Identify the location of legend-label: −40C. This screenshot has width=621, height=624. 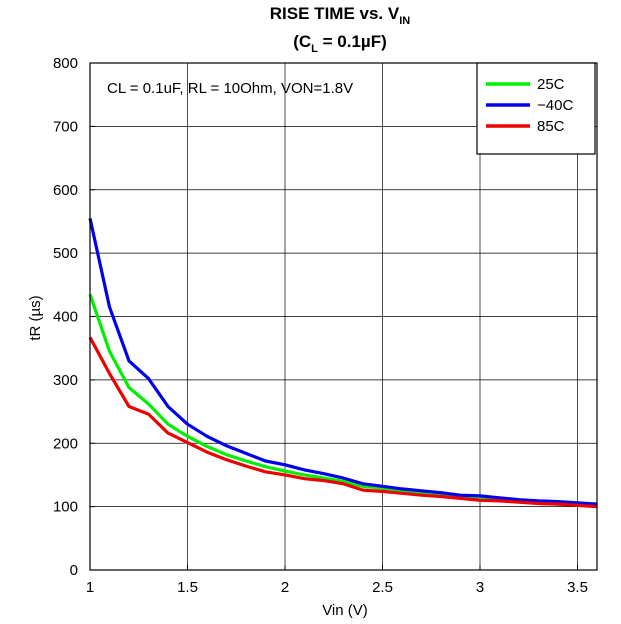
(555, 105).